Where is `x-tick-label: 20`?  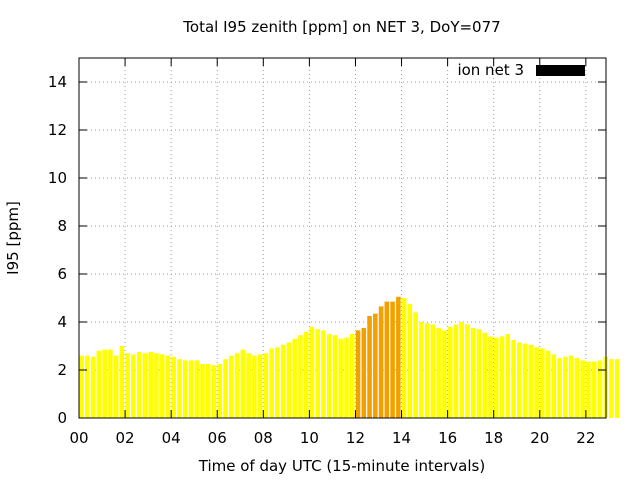
x-tick-label: 20 is located at coordinates (539, 438).